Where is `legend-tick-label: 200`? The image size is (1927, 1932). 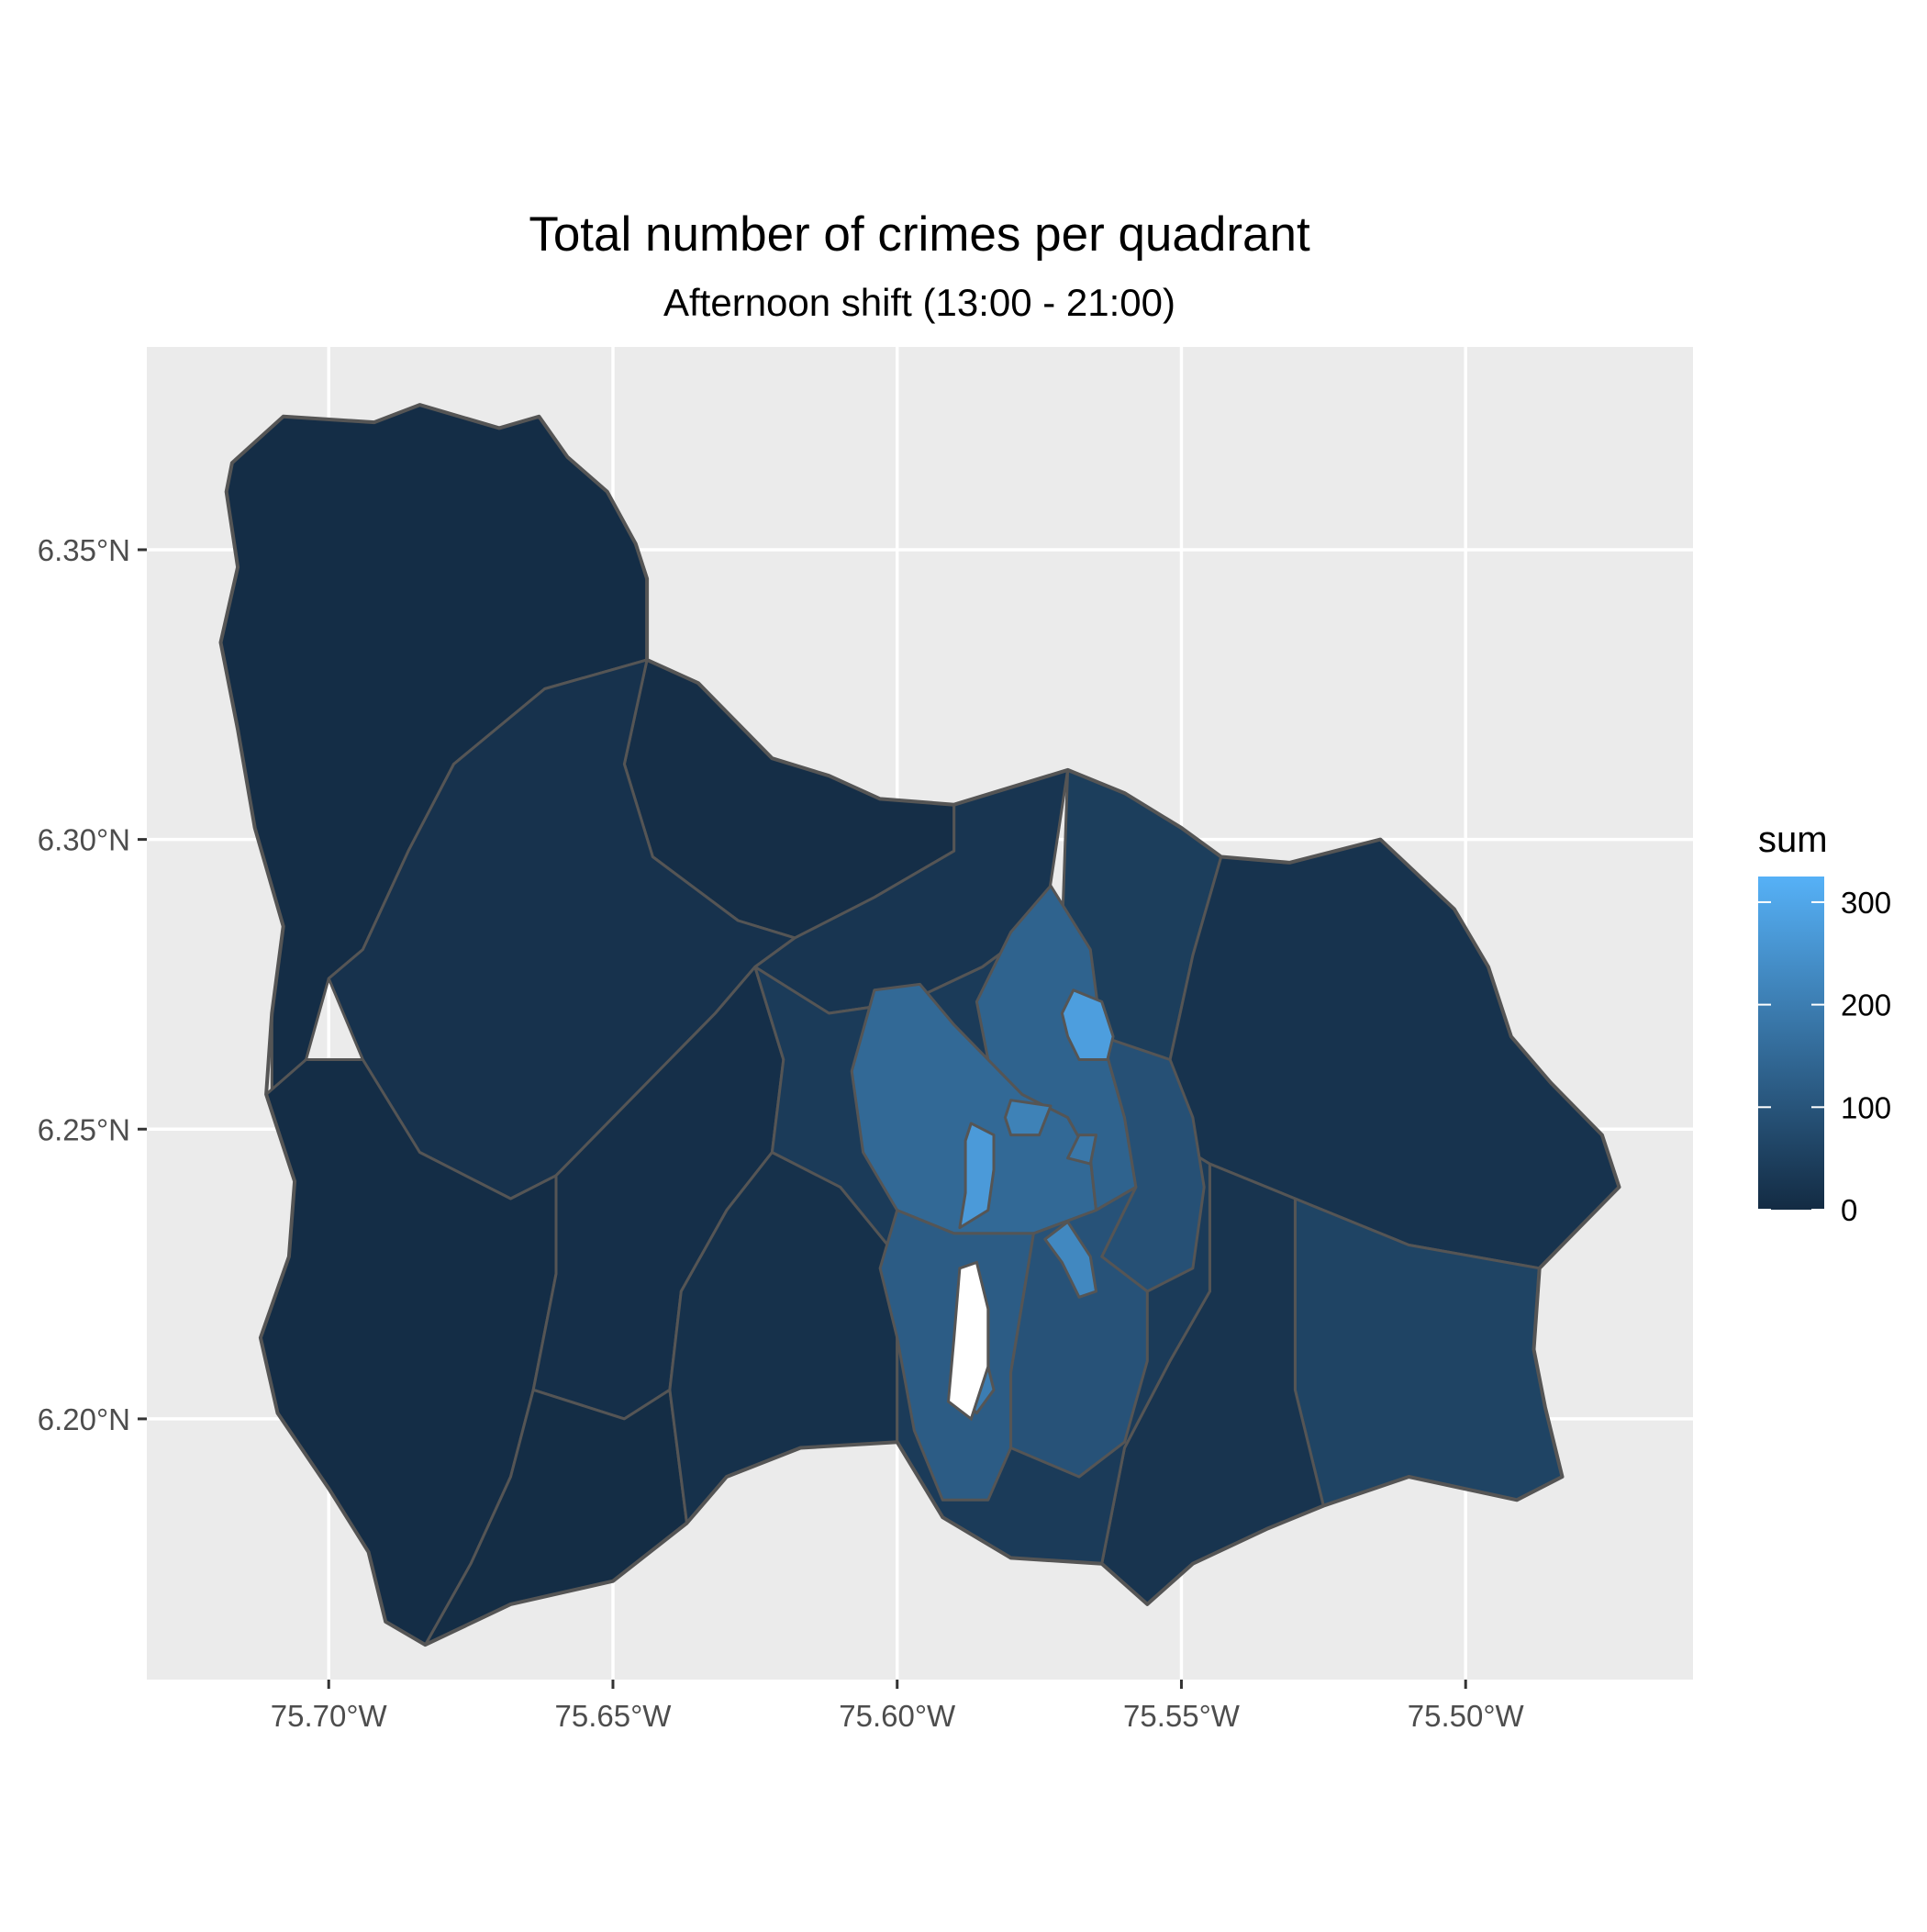
legend-tick-label: 200 is located at coordinates (1866, 1005).